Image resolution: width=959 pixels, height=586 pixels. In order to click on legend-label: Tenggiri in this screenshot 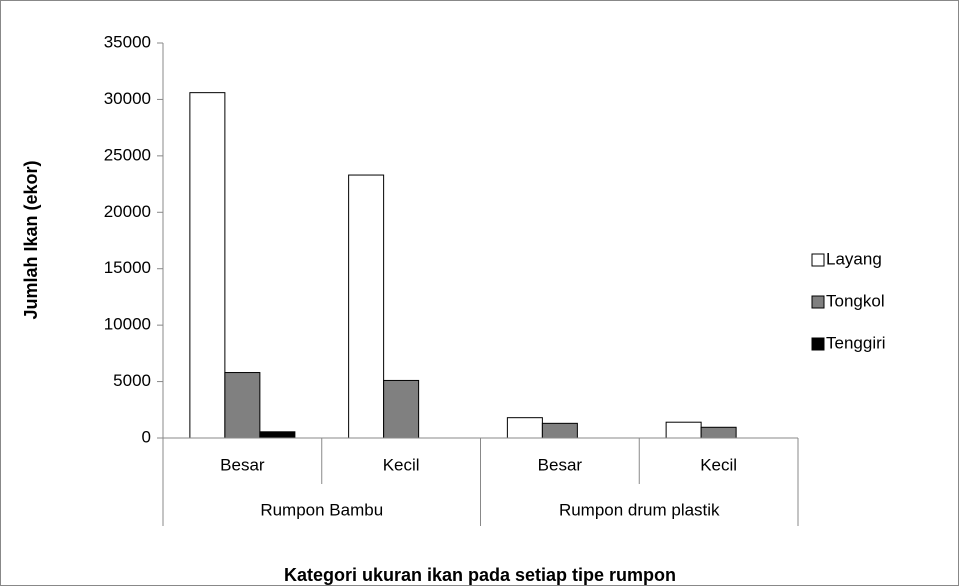, I will do `click(856, 342)`.